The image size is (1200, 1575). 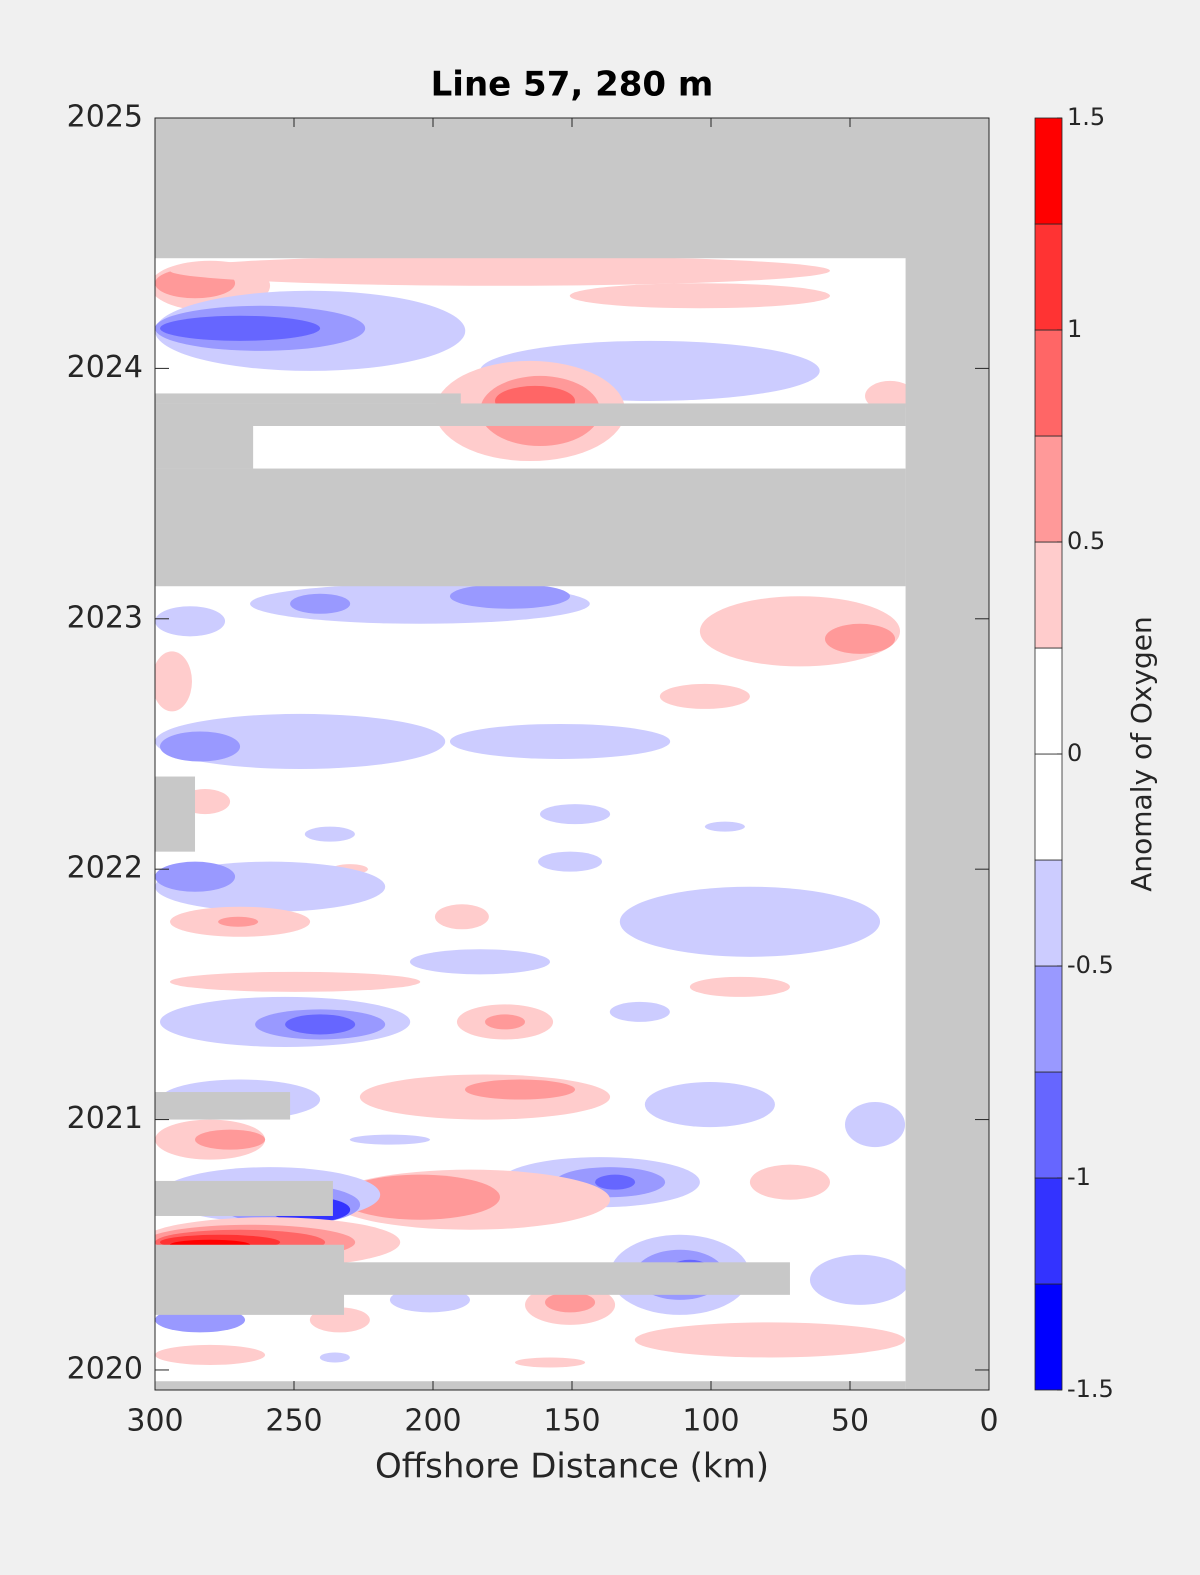 I want to click on colorbar-tick-label: 0.5, so click(x=1086, y=541).